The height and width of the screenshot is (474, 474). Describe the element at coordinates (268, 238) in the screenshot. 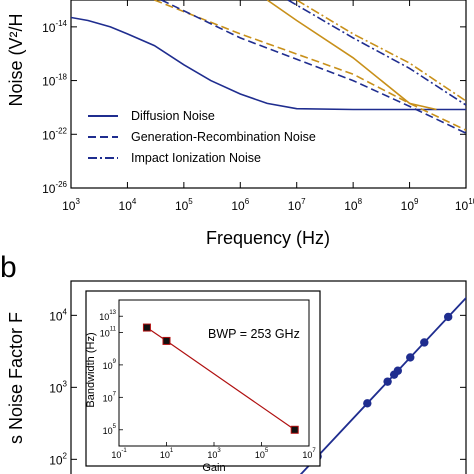

I see `panel-a-x-axis-title: Frequency (Hz)` at that location.